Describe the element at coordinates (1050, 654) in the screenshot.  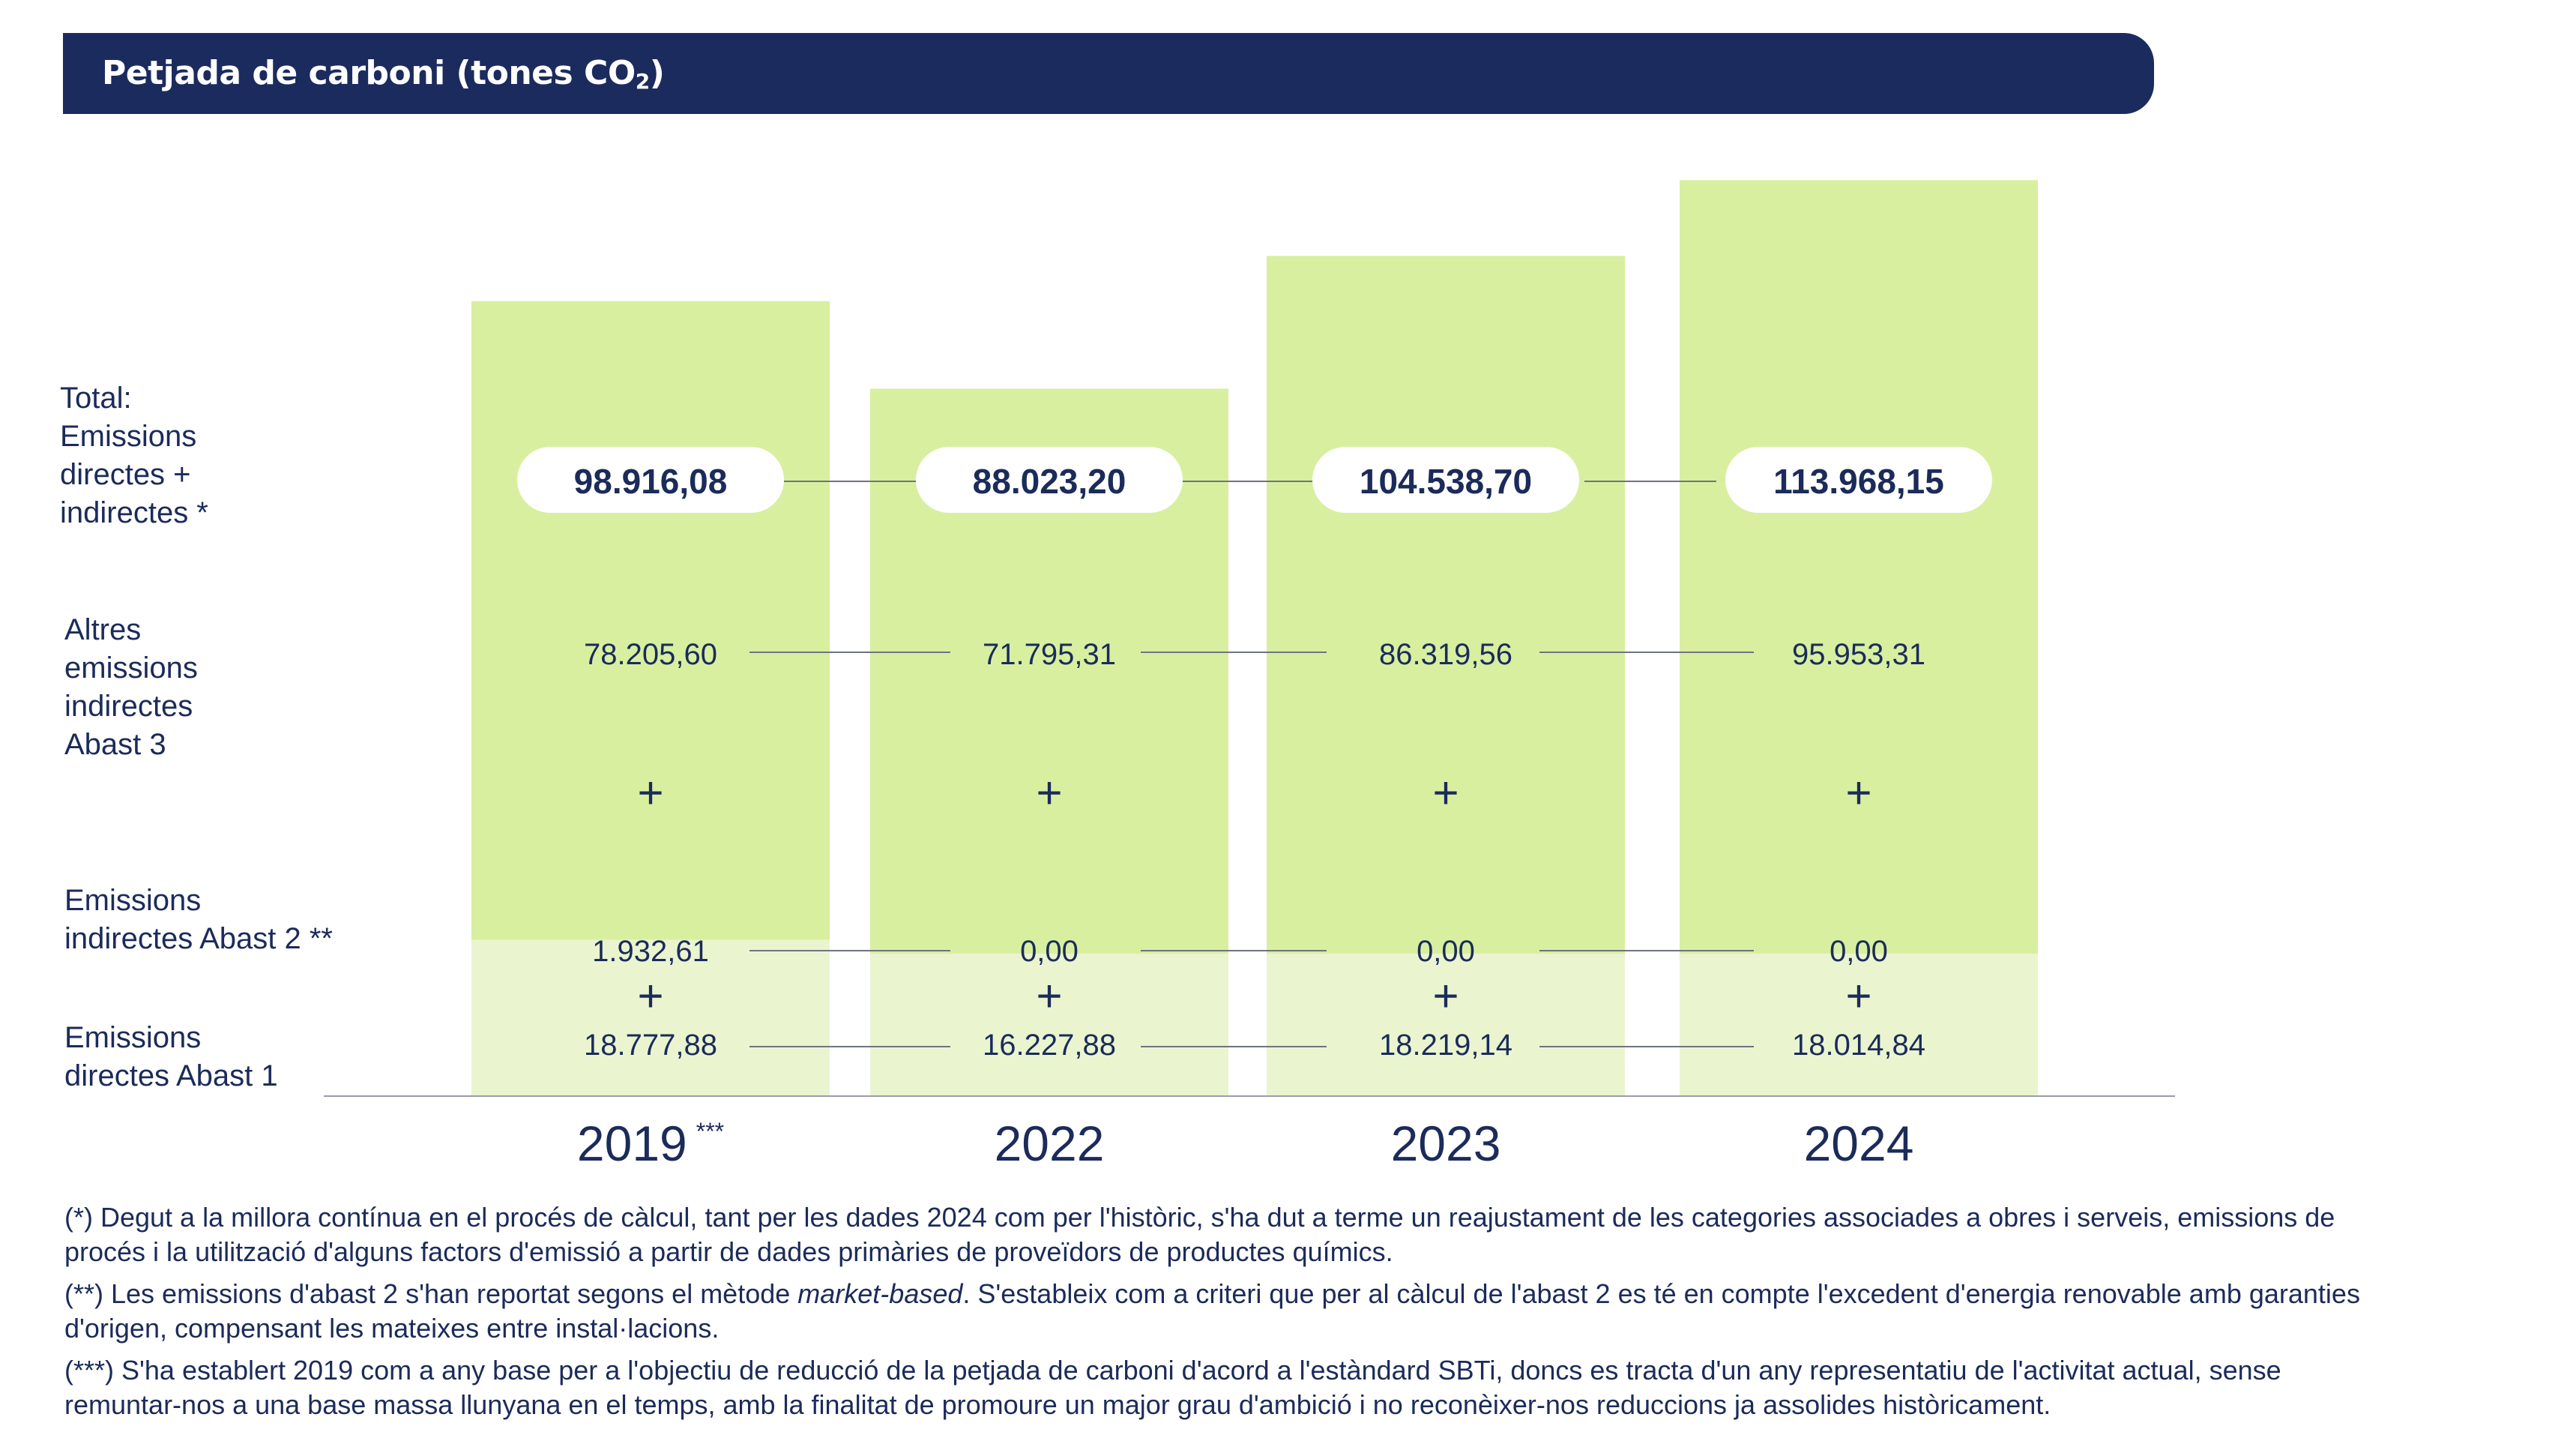
I see `value-label-s2-1: 71.795,31` at that location.